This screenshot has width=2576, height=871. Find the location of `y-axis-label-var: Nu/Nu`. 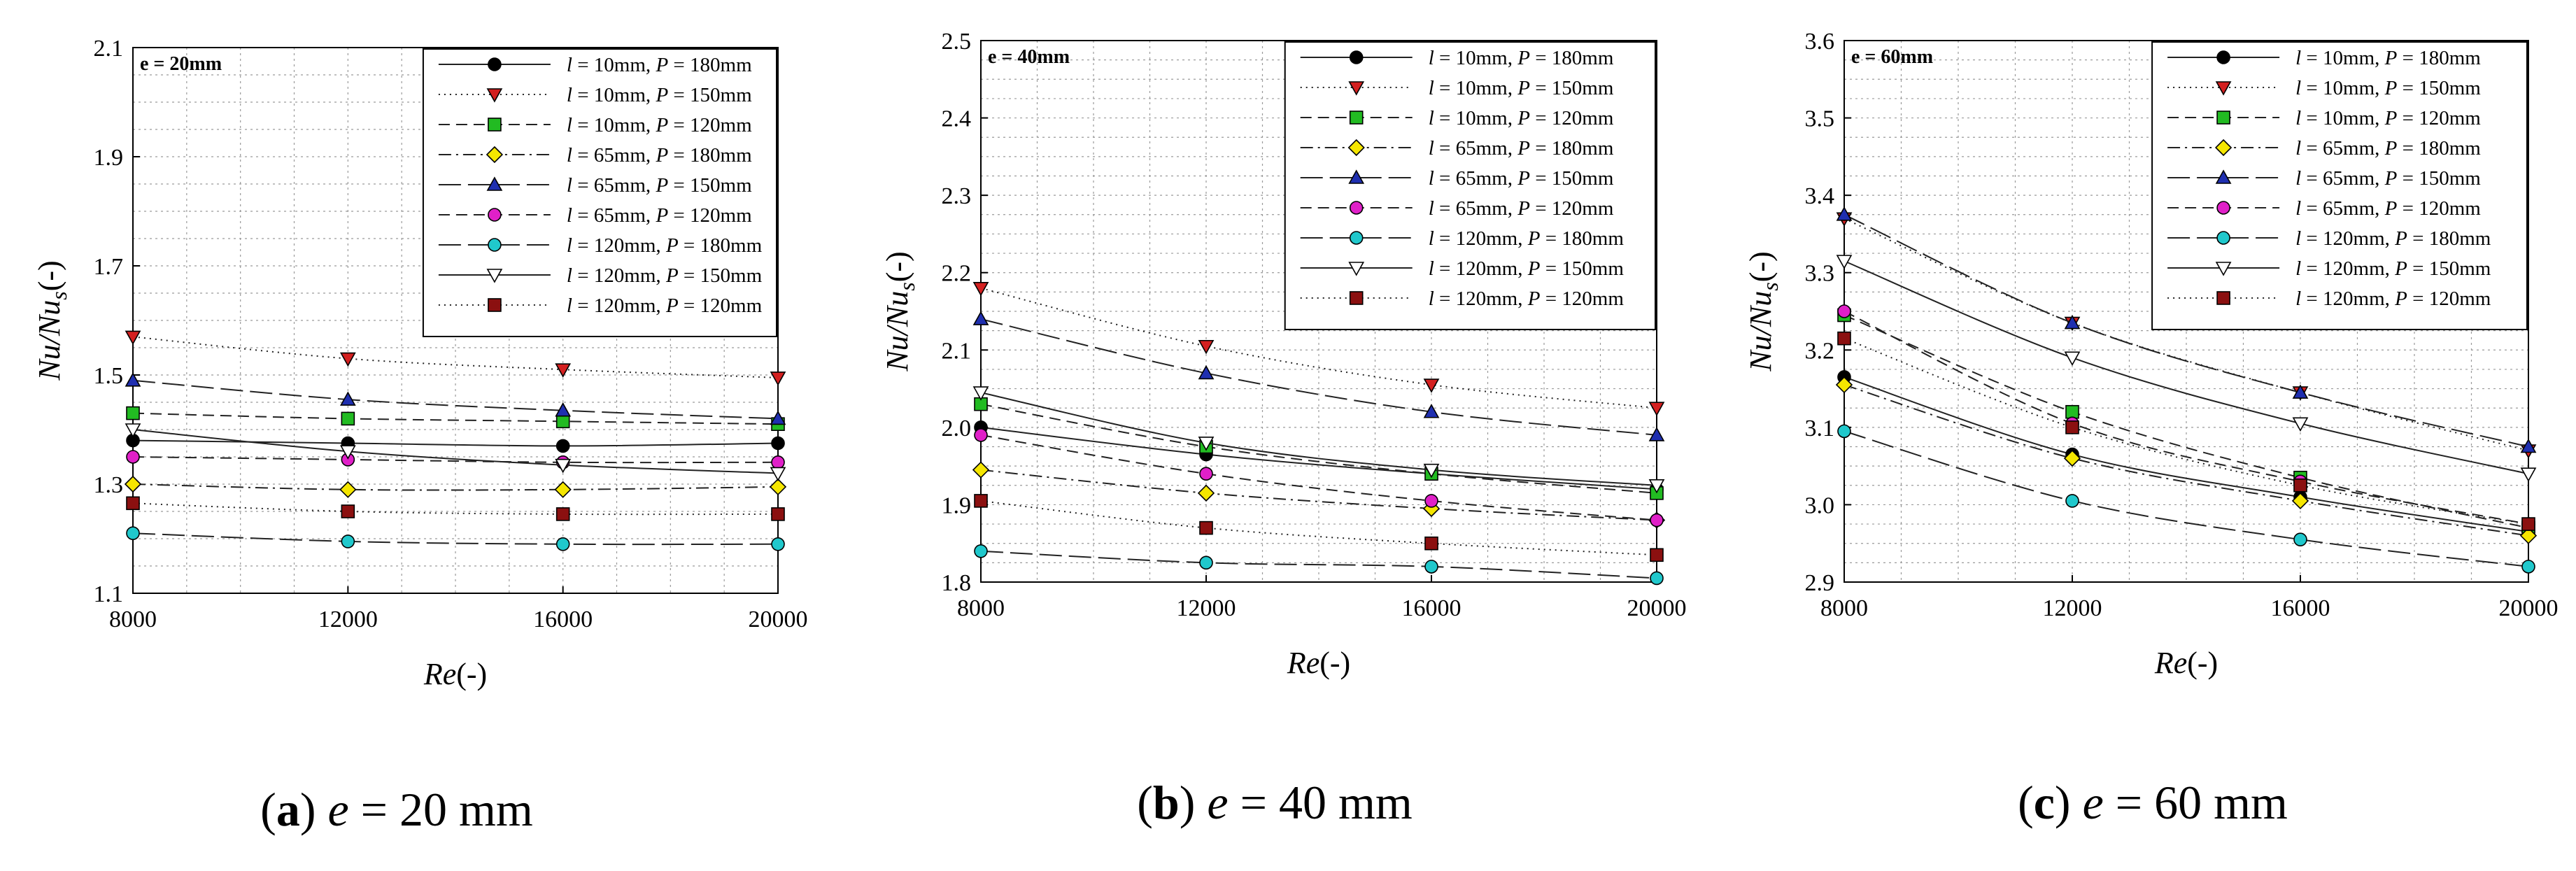

y-axis-label-var: Nu/Nu is located at coordinates (897, 332).